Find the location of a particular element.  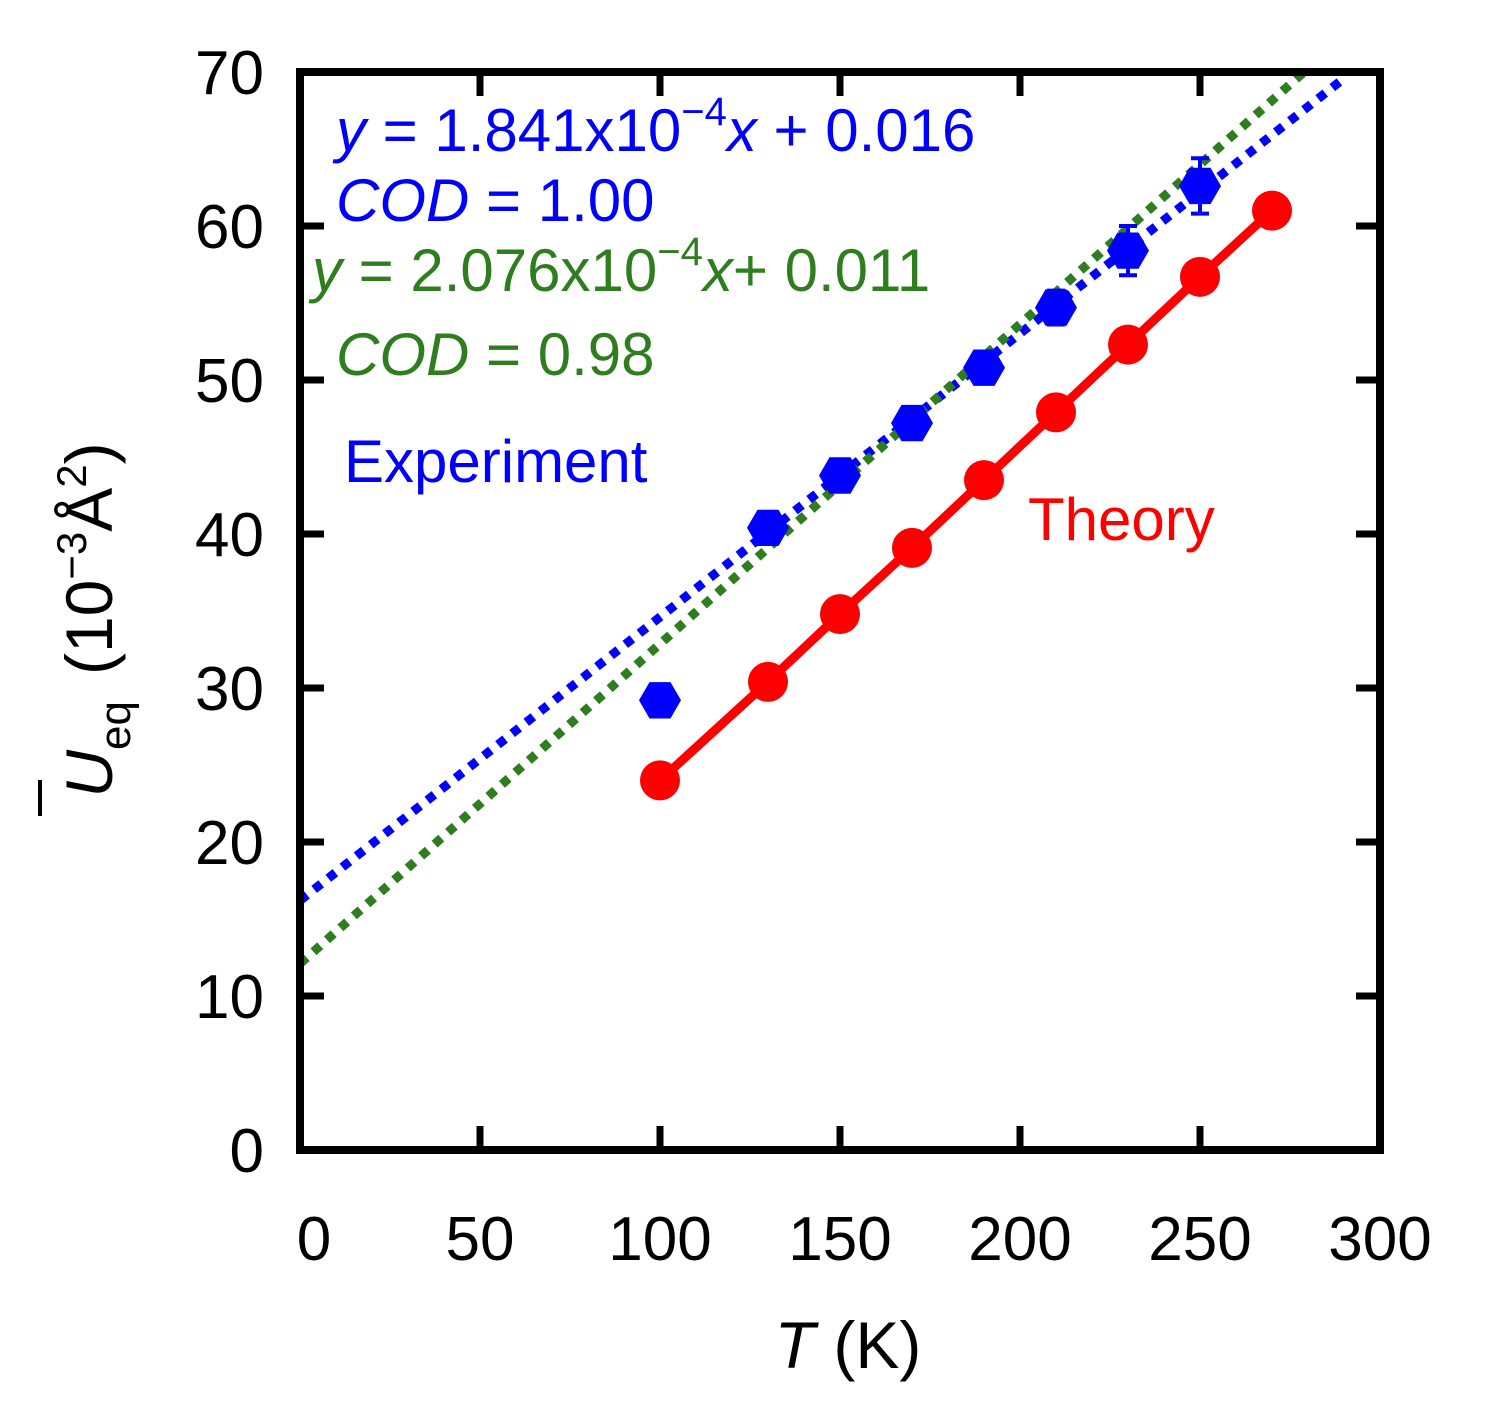

y-axis-title-group: Ueq (10−3Å2) is located at coordinates (89, 629).